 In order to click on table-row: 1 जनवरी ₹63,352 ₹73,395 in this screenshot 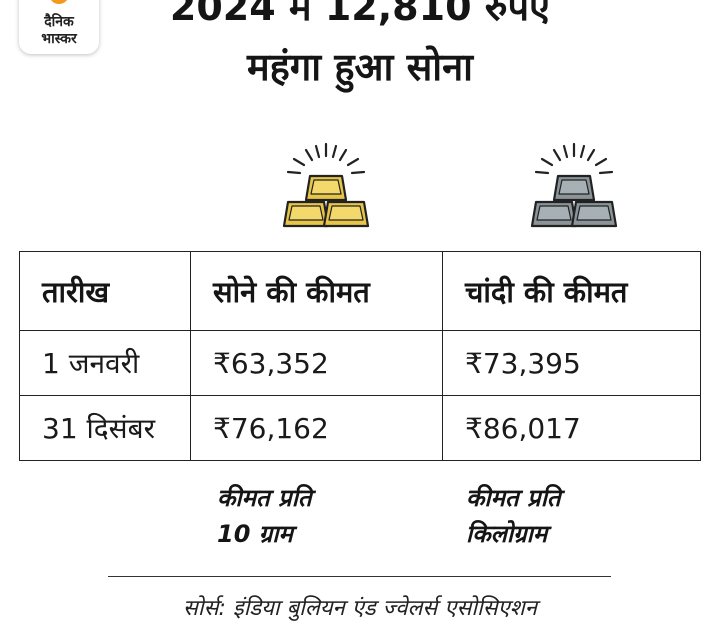, I will do `click(360, 363)`.